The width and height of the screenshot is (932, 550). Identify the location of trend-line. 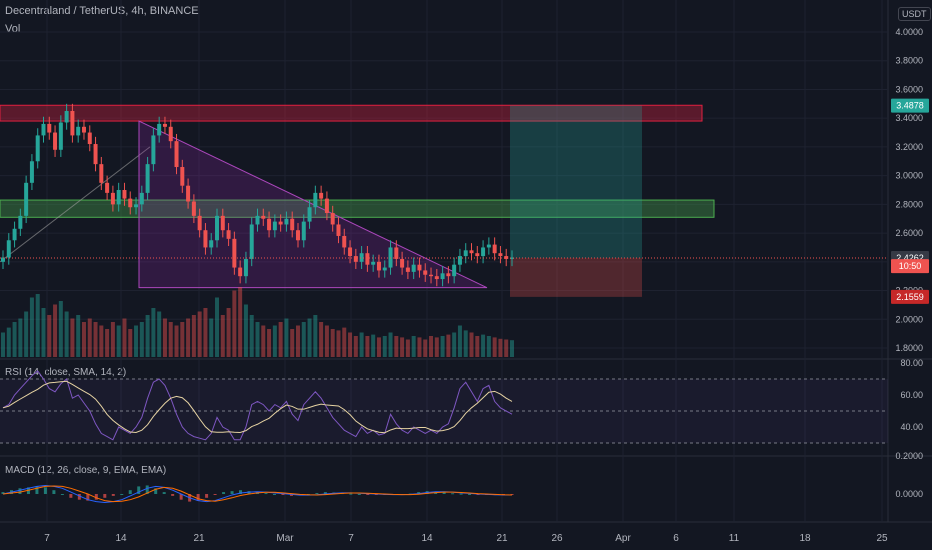
(75, 204).